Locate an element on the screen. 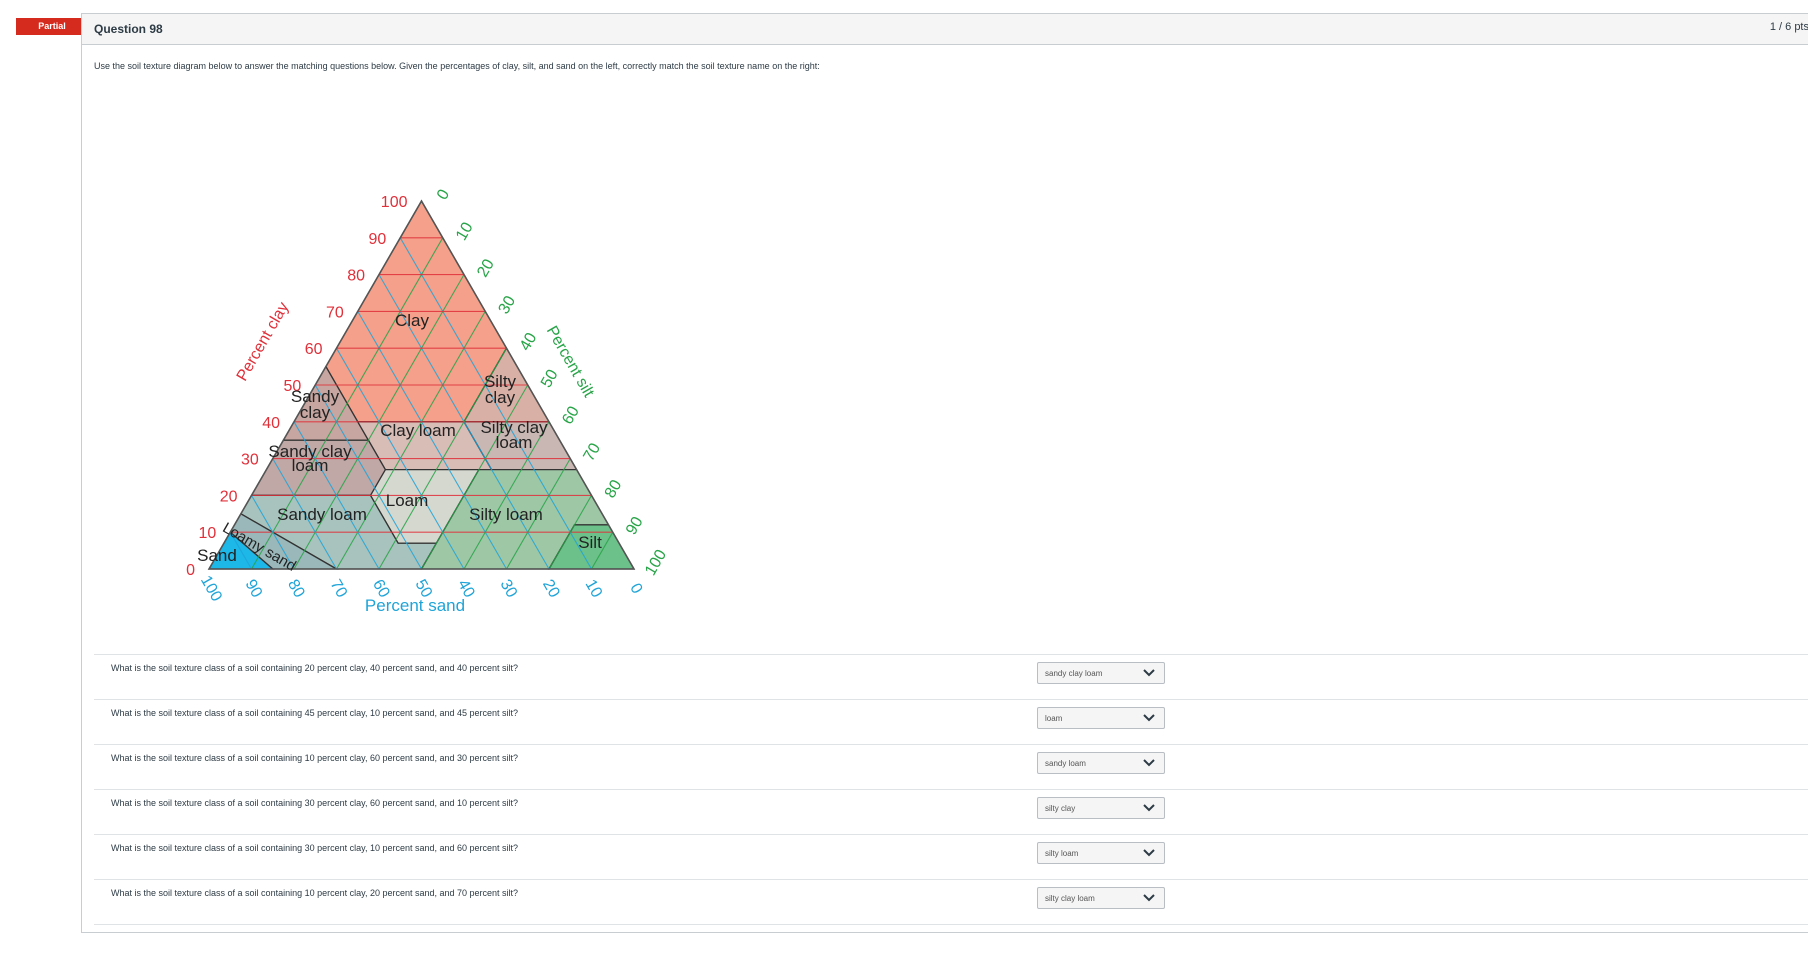  silt-tick-label: 80 is located at coordinates (614, 489).